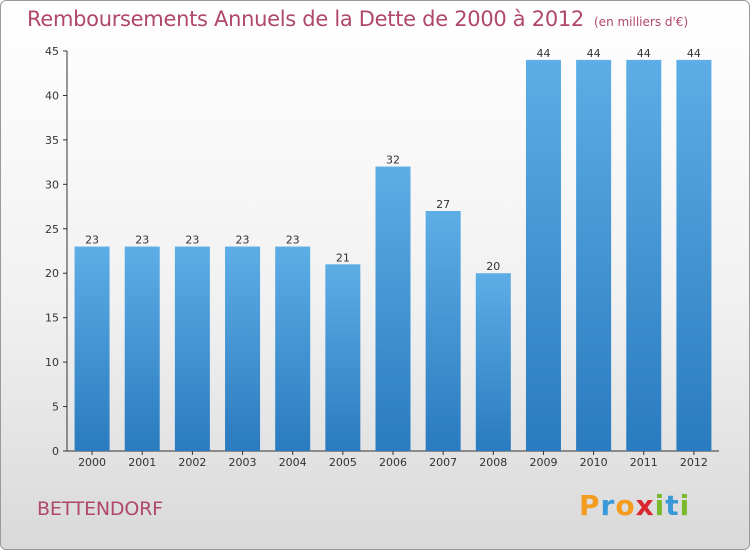 The image size is (750, 550). I want to click on proxiti-logo: Proxiti, so click(634, 505).